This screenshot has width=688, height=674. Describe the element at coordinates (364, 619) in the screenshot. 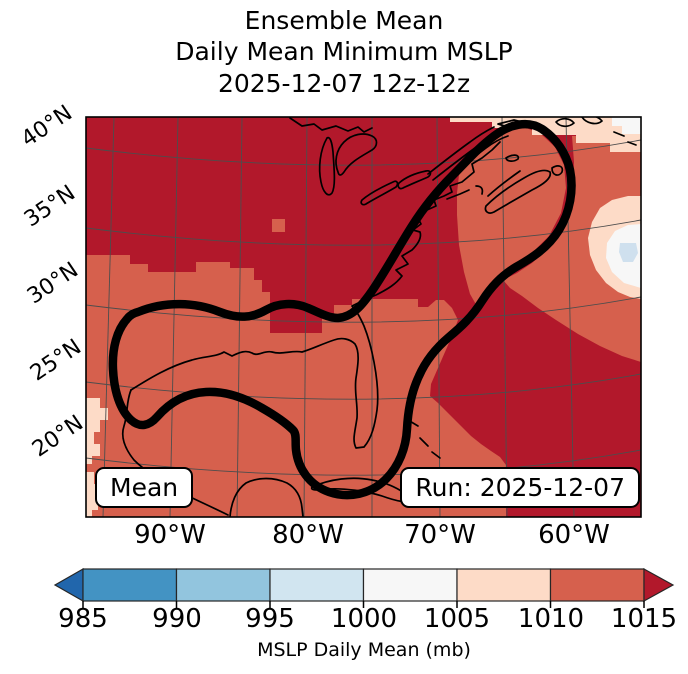

I see `colorbar-tick-1000: 1000` at that location.